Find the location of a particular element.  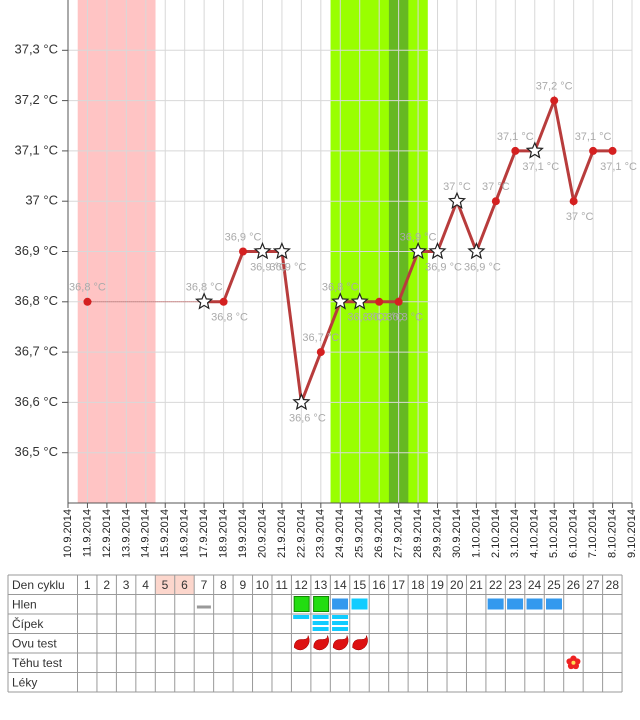

y-tick-label: 37,1 °C is located at coordinates (36, 149).